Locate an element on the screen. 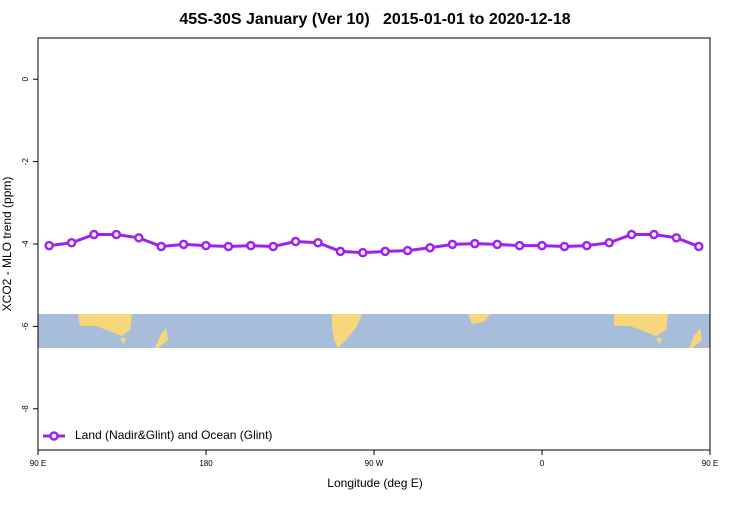  x-tick-label: 90 W is located at coordinates (374, 463).